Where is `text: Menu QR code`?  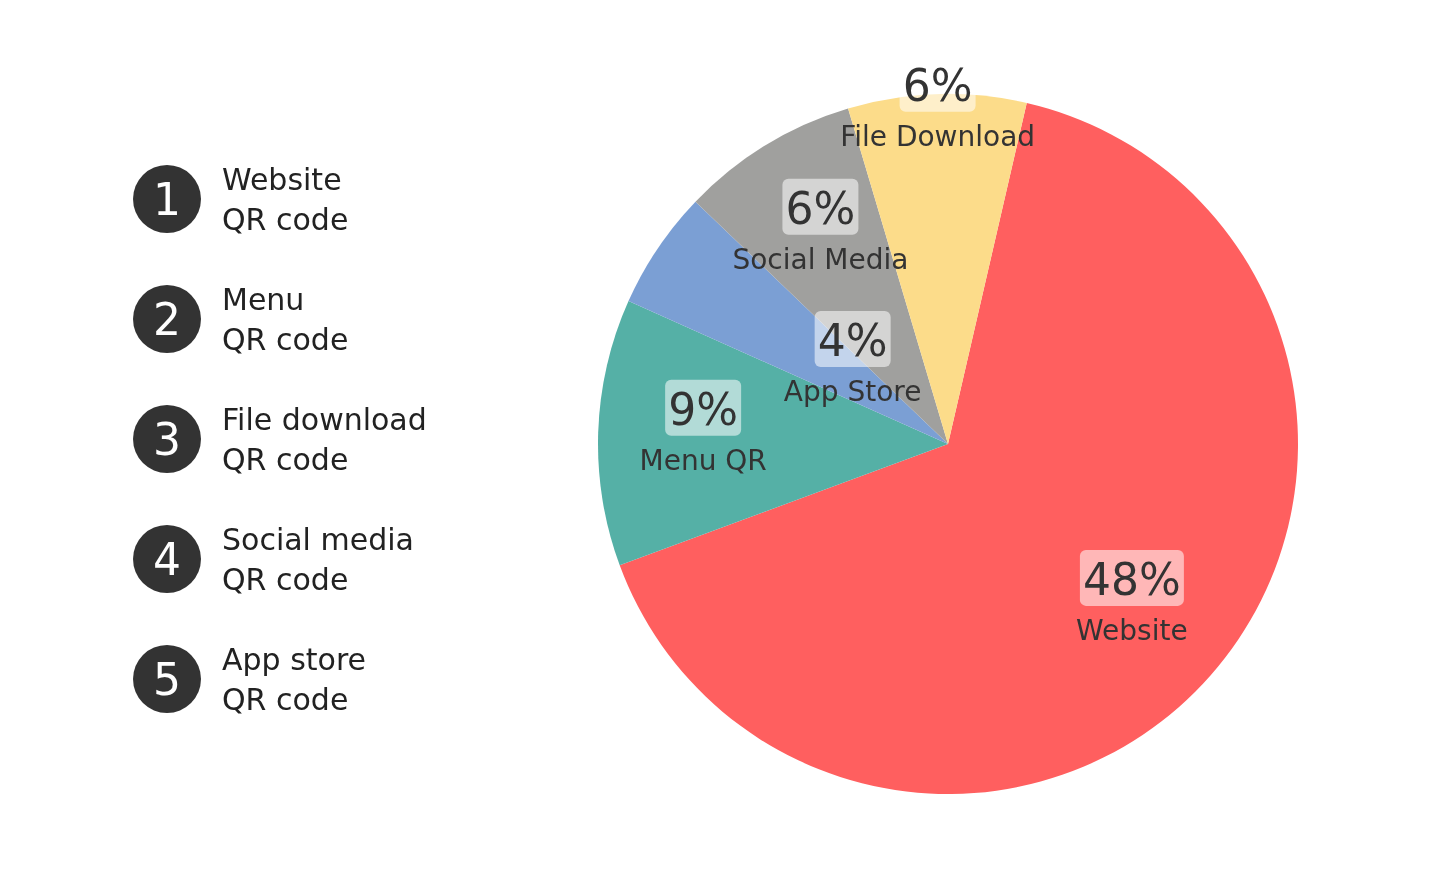
text: Menu QR code is located at coordinates (285, 319).